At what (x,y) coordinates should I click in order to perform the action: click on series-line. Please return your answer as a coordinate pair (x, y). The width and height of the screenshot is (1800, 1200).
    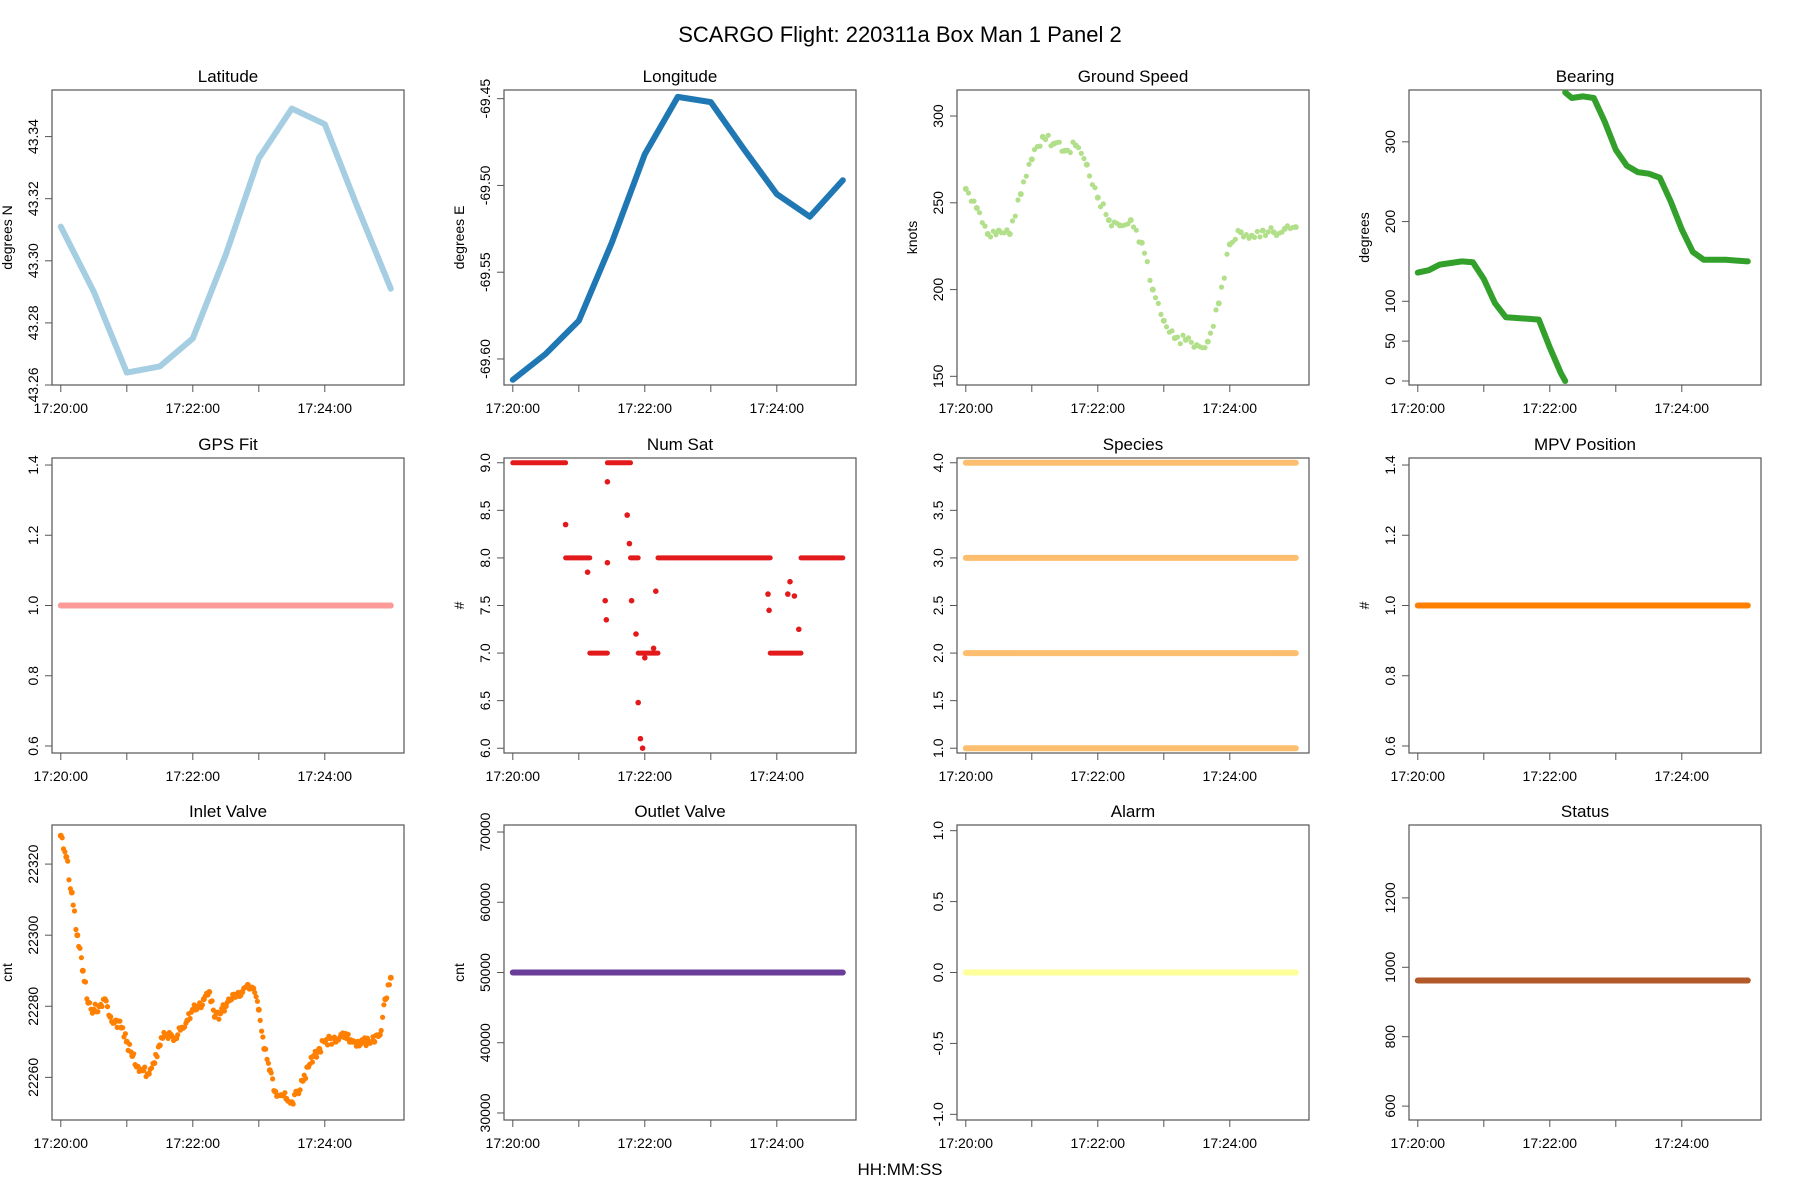
    Looking at the image, I should click on (677, 238).